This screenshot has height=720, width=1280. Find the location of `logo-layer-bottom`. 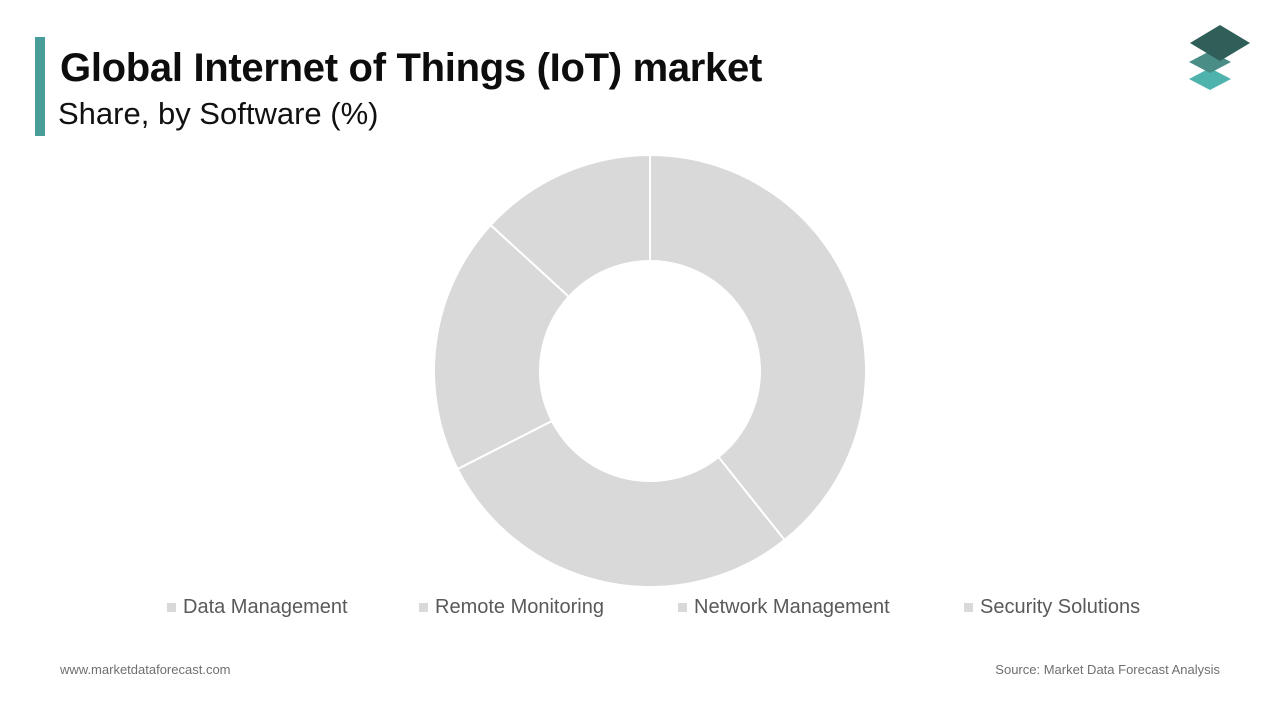

logo-layer-bottom is located at coordinates (1210, 79).